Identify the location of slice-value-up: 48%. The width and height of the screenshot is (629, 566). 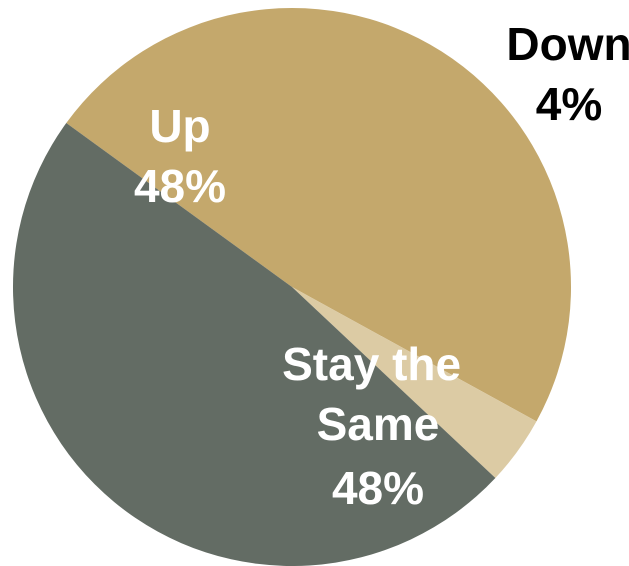
(180, 186).